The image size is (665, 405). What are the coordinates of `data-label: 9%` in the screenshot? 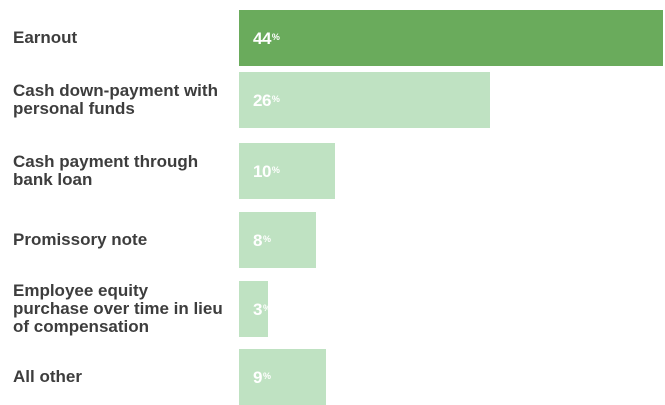 It's located at (262, 377).